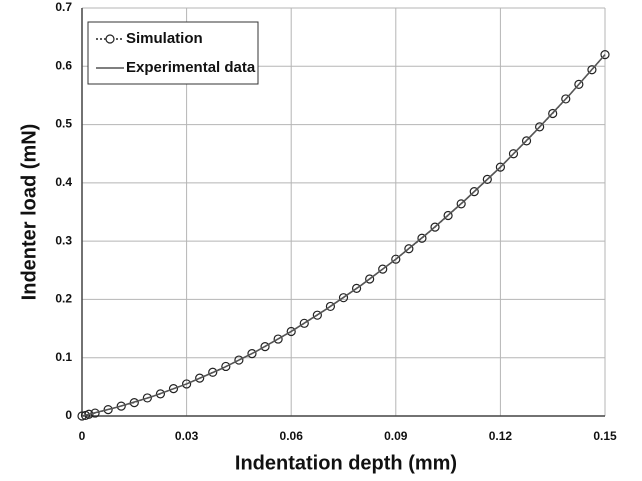  What do you see at coordinates (63, 357) in the screenshot?
I see `y-tick-label: 0.1` at bounding box center [63, 357].